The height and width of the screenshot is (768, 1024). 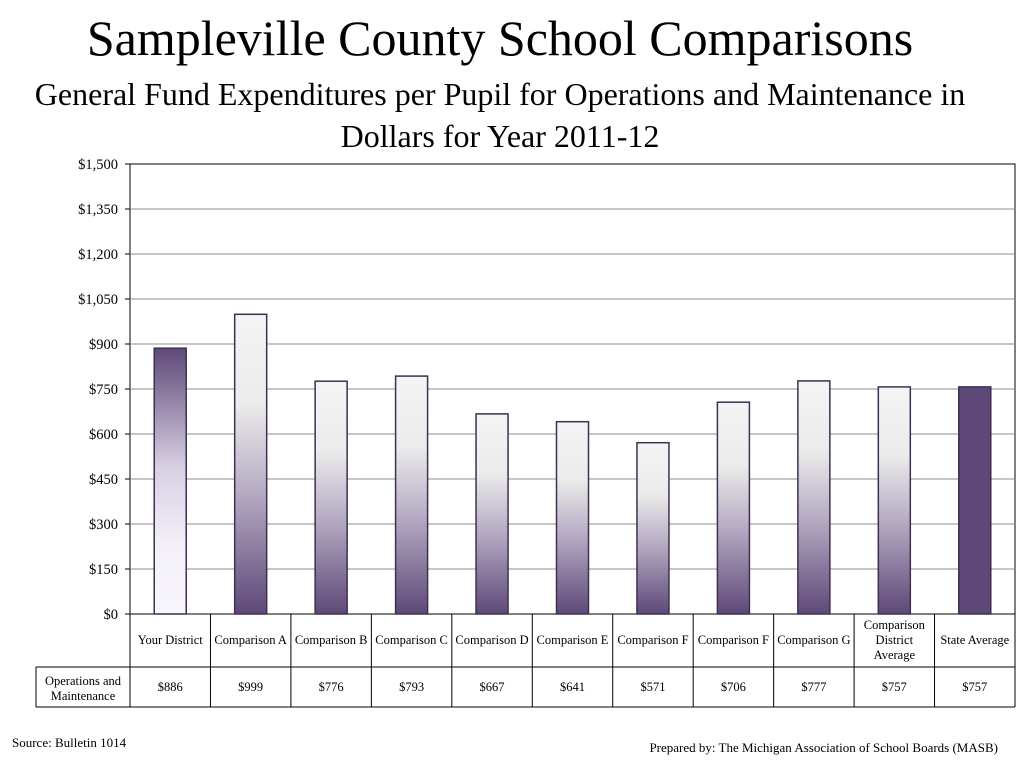 What do you see at coordinates (103, 570) in the screenshot?
I see `y-tick-label: $150` at bounding box center [103, 570].